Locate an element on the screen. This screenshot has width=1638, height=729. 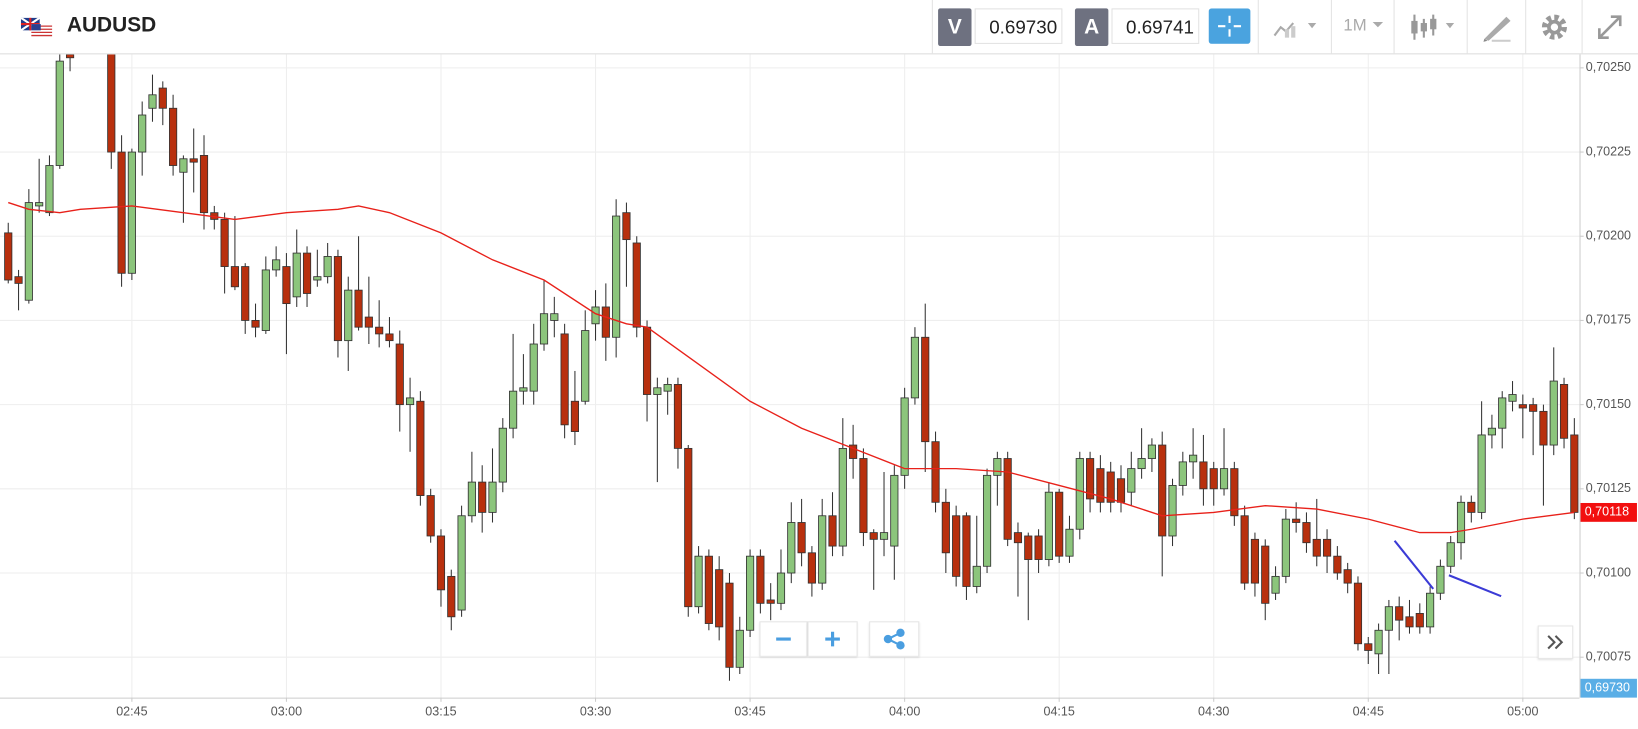
y-tick-label: 0,70075 is located at coordinates (1608, 657).